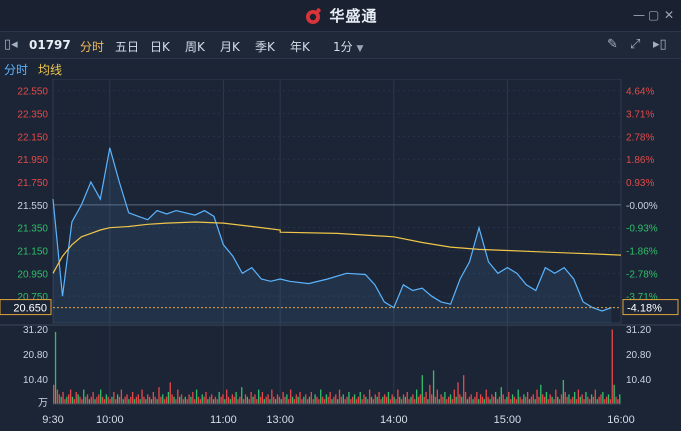  Describe the element at coordinates (348, 46) in the screenshot. I see `interval-select: 1分 ▼` at that location.